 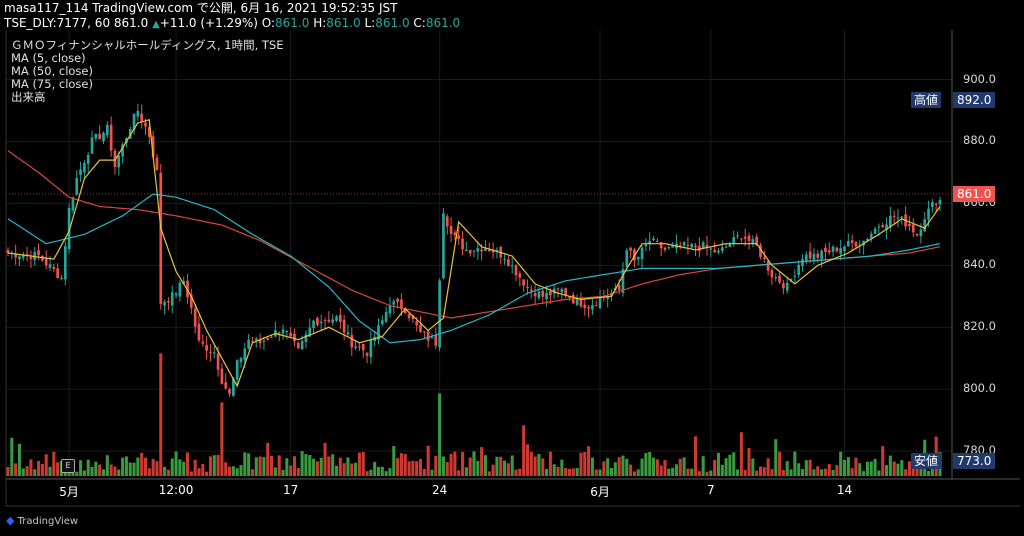 What do you see at coordinates (52, 71) in the screenshot?
I see `legend-ma50: MA (50, close)` at bounding box center [52, 71].